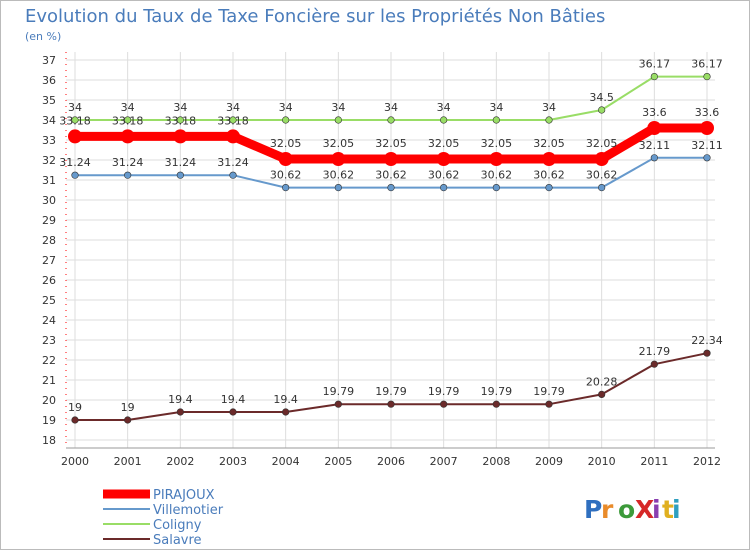 The width and height of the screenshot is (750, 554). Describe the element at coordinates (655, 351) in the screenshot. I see `data-label: 21.79` at that location.